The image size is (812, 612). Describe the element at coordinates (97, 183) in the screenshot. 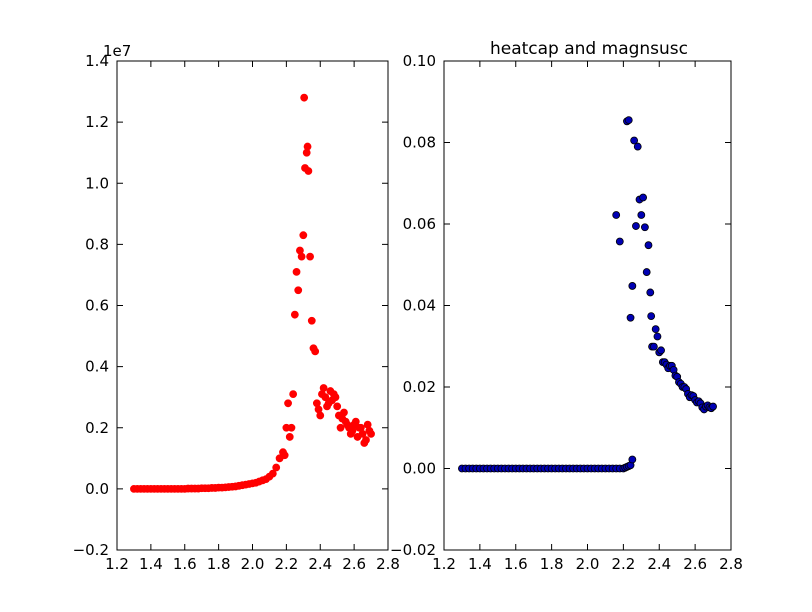

I see `y-tick-label: 1.0` at that location.